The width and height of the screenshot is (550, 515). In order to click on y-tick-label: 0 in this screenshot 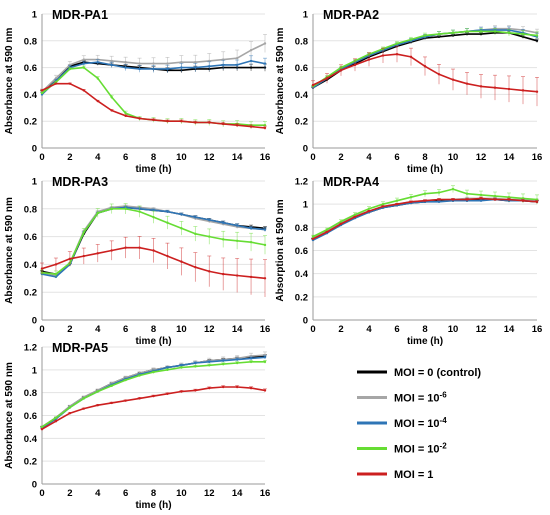, I will do `click(34, 485)`.